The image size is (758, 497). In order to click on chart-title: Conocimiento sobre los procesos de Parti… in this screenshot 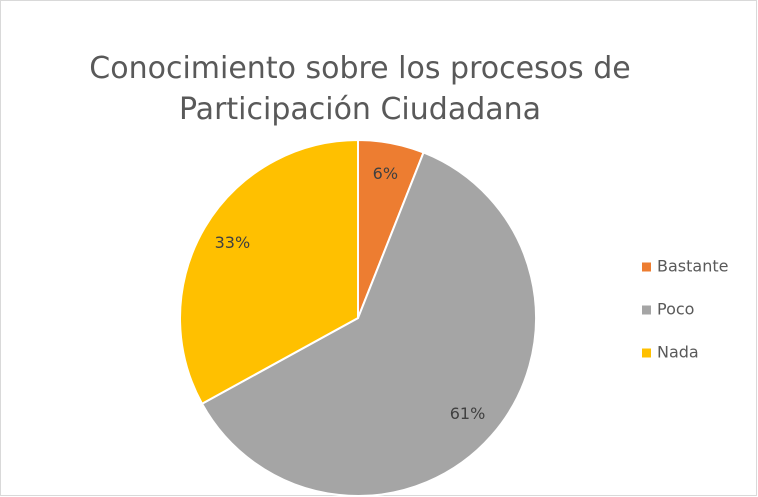, I will do `click(360, 89)`.